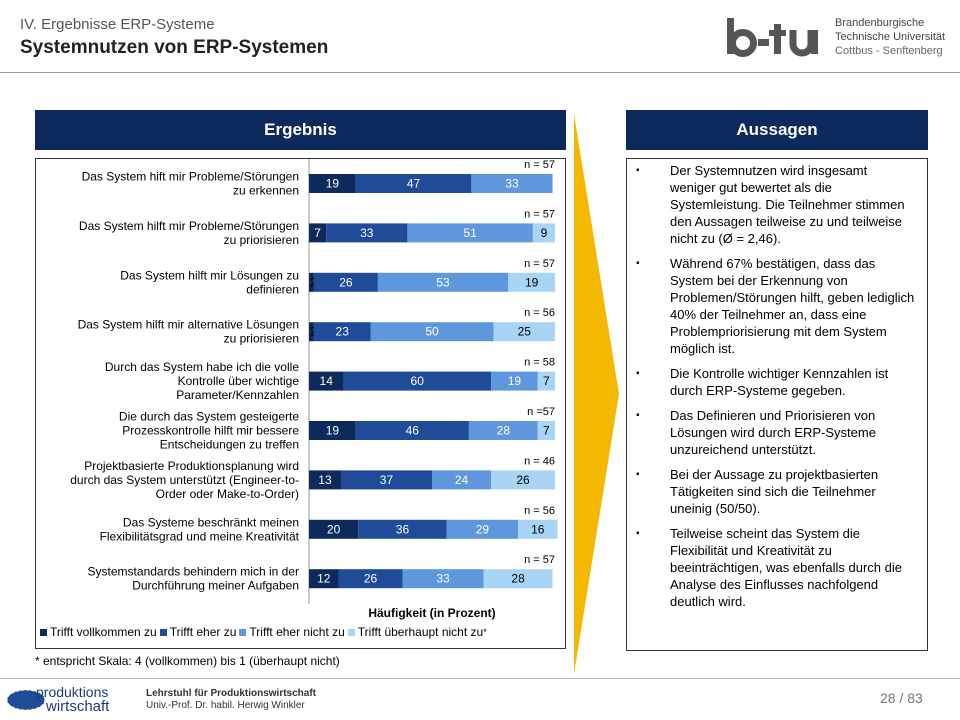 The height and width of the screenshot is (720, 960). What do you see at coordinates (313, 332) in the screenshot?
I see `data-label: 2` at bounding box center [313, 332].